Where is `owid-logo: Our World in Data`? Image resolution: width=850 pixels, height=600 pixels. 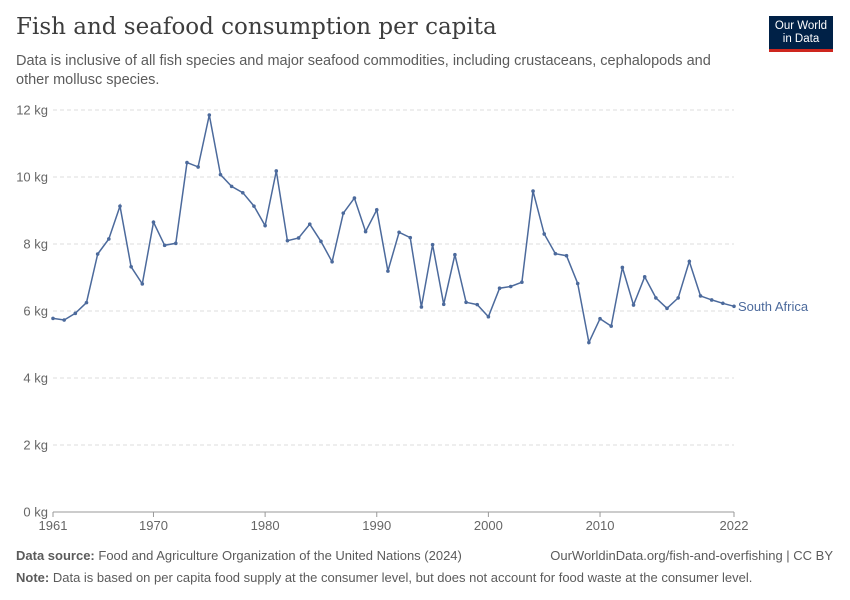 owid-logo: Our World in Data is located at coordinates (801, 34).